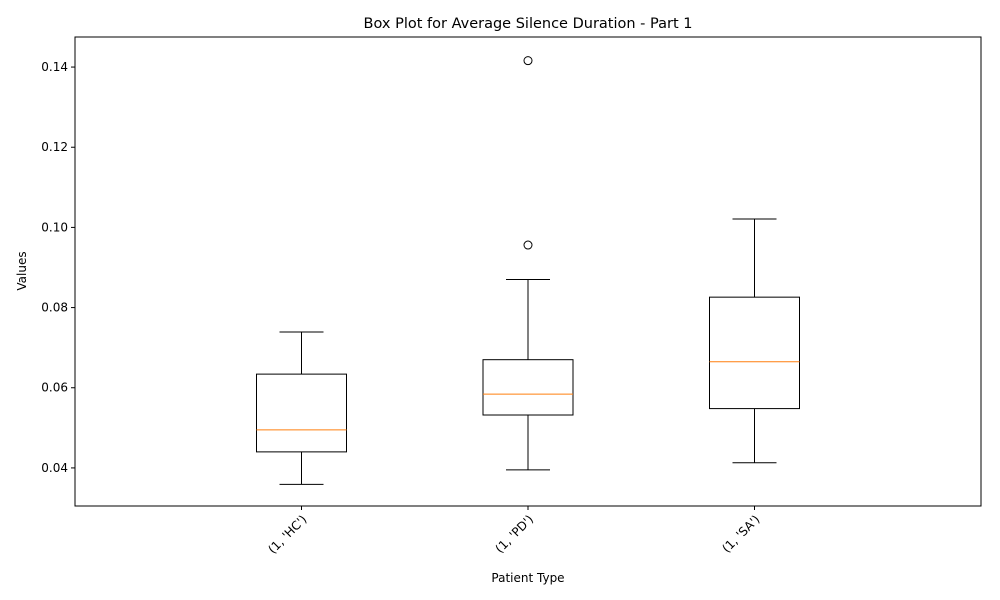 The height and width of the screenshot is (600, 1000). Describe the element at coordinates (22, 270) in the screenshot. I see `y-axis-title: Values` at that location.